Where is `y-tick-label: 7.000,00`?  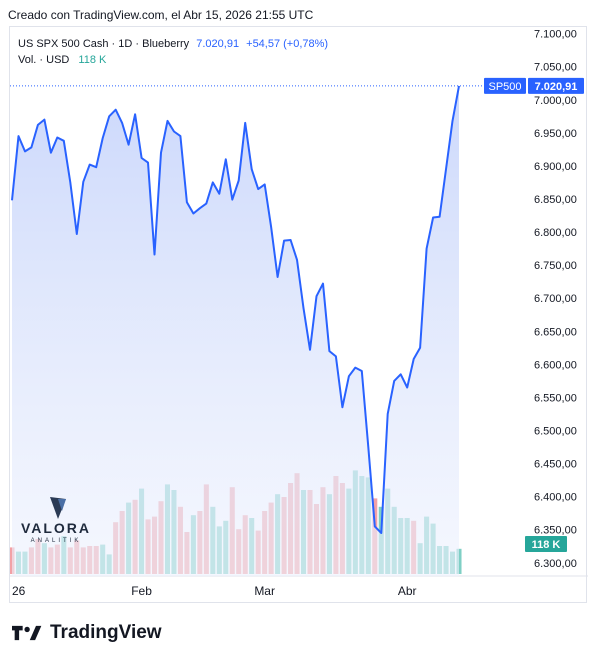 y-tick-label: 7.000,00 is located at coordinates (555, 101).